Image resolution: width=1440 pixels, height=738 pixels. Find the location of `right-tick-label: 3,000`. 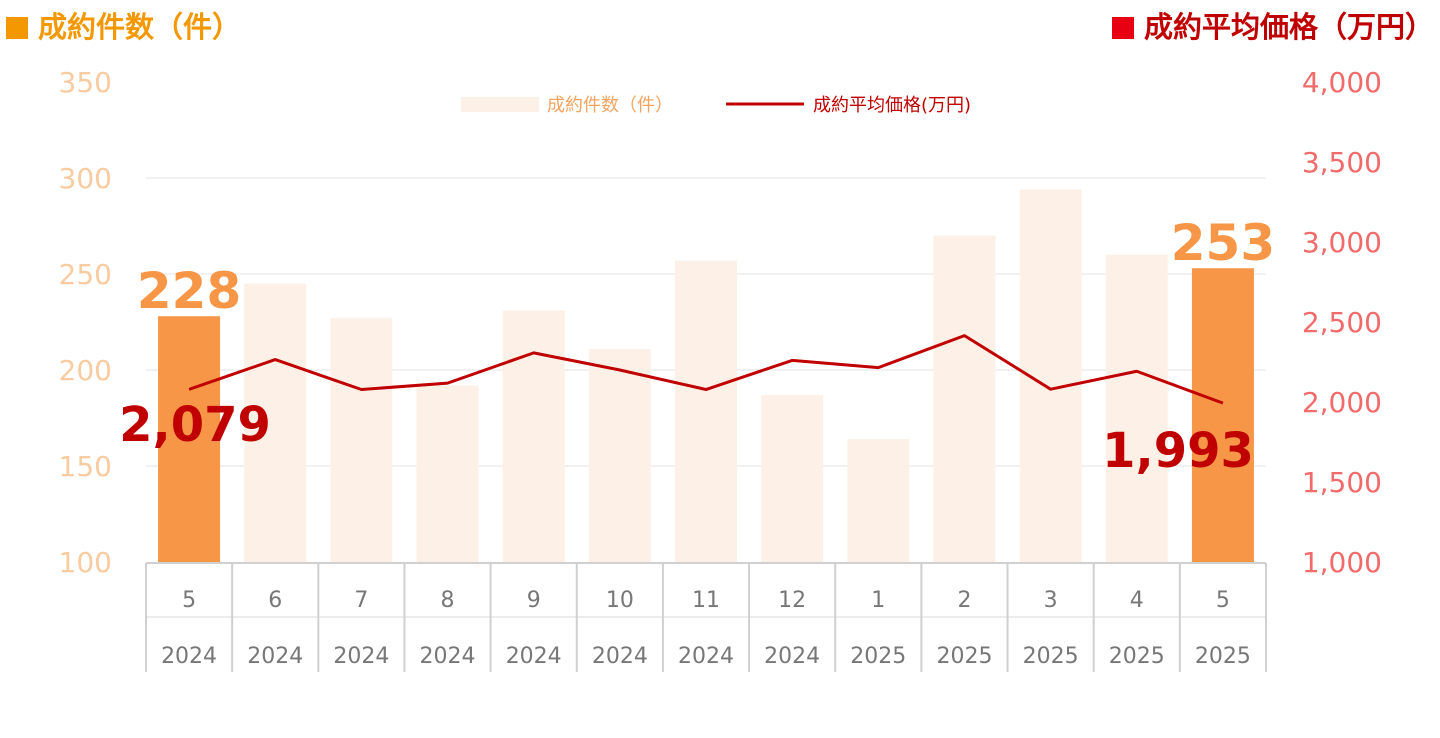

right-tick-label: 3,000 is located at coordinates (1342, 242).